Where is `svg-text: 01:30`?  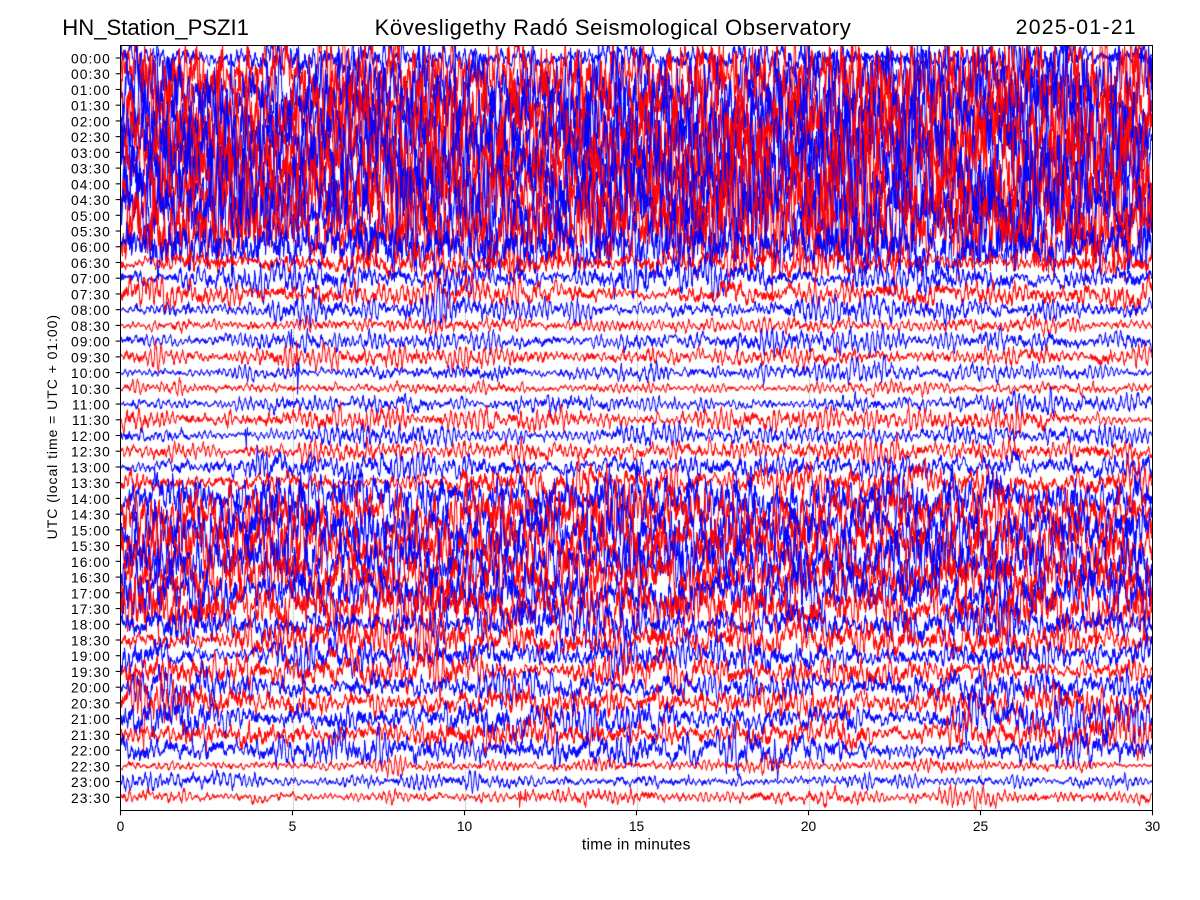 svg-text: 01:30 is located at coordinates (91, 106).